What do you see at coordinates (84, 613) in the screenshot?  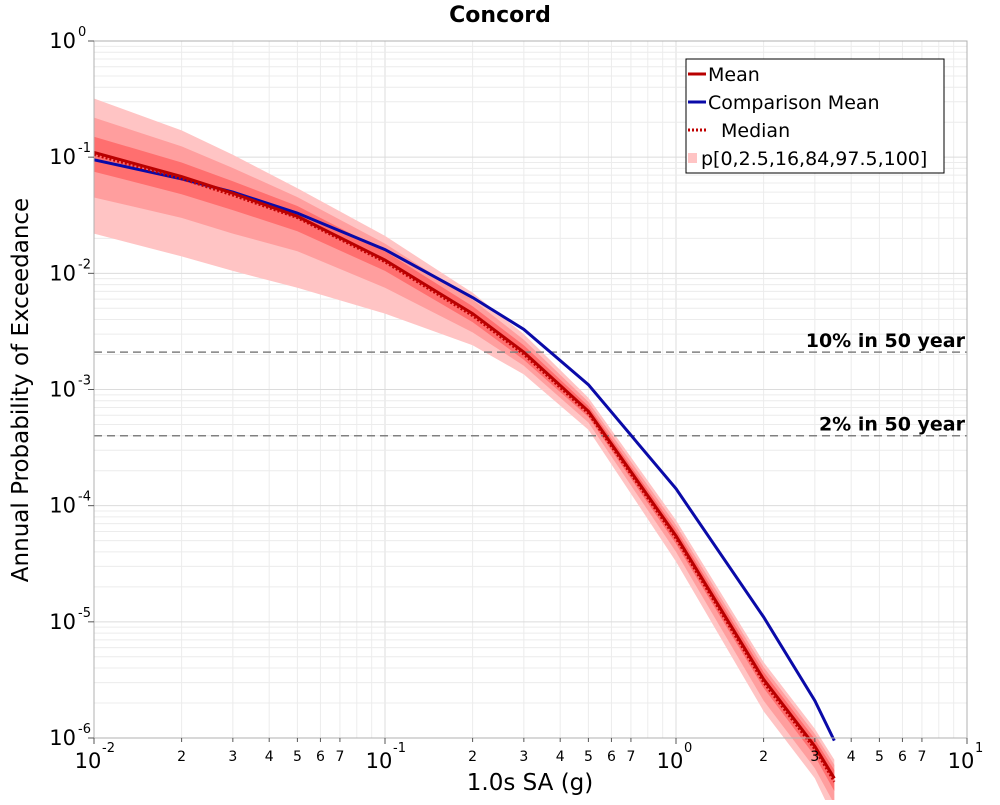 I see `y-tick-exponent: -5` at bounding box center [84, 613].